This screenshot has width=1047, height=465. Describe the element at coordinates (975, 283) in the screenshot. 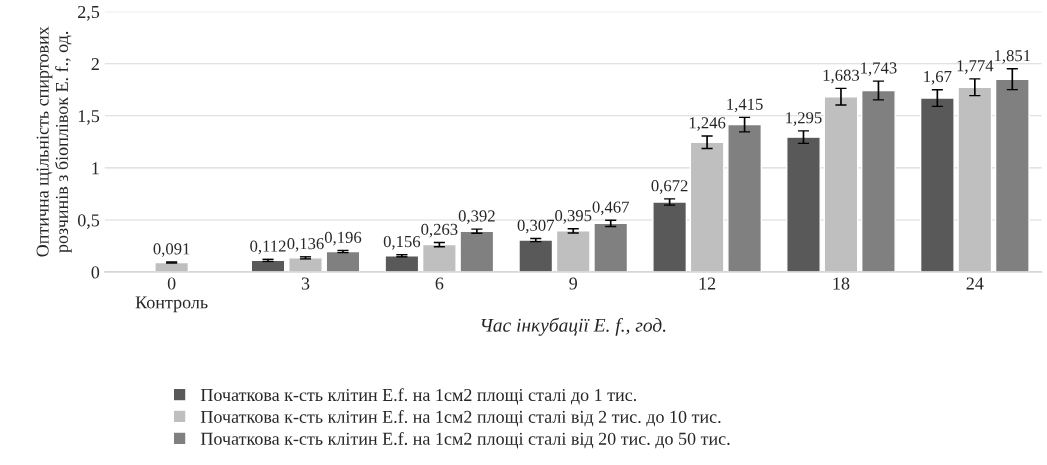

I see `x-tick-label: 24` at that location.